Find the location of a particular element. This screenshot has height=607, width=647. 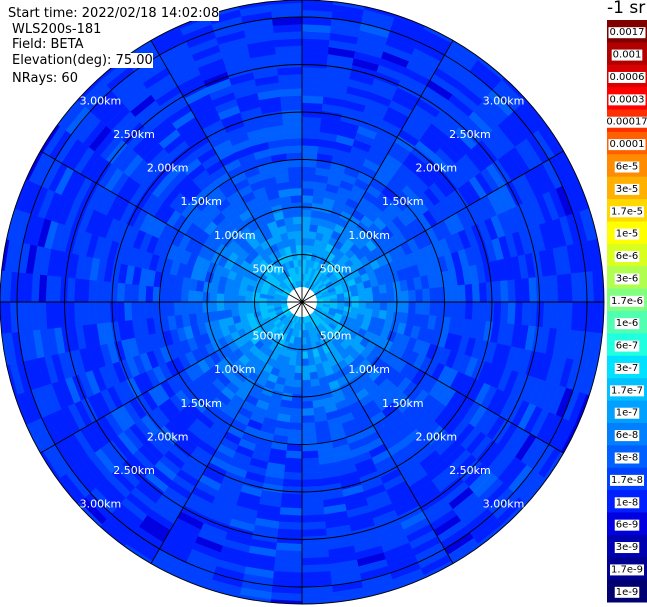

colorbar-label: 0.0017 is located at coordinates (627, 32).